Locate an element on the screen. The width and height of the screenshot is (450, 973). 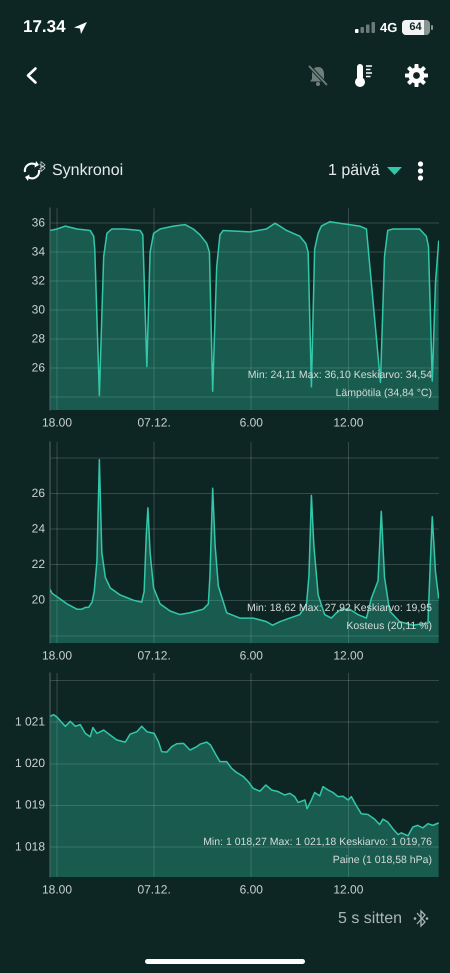
y-tick-label: 22 is located at coordinates (39, 564).